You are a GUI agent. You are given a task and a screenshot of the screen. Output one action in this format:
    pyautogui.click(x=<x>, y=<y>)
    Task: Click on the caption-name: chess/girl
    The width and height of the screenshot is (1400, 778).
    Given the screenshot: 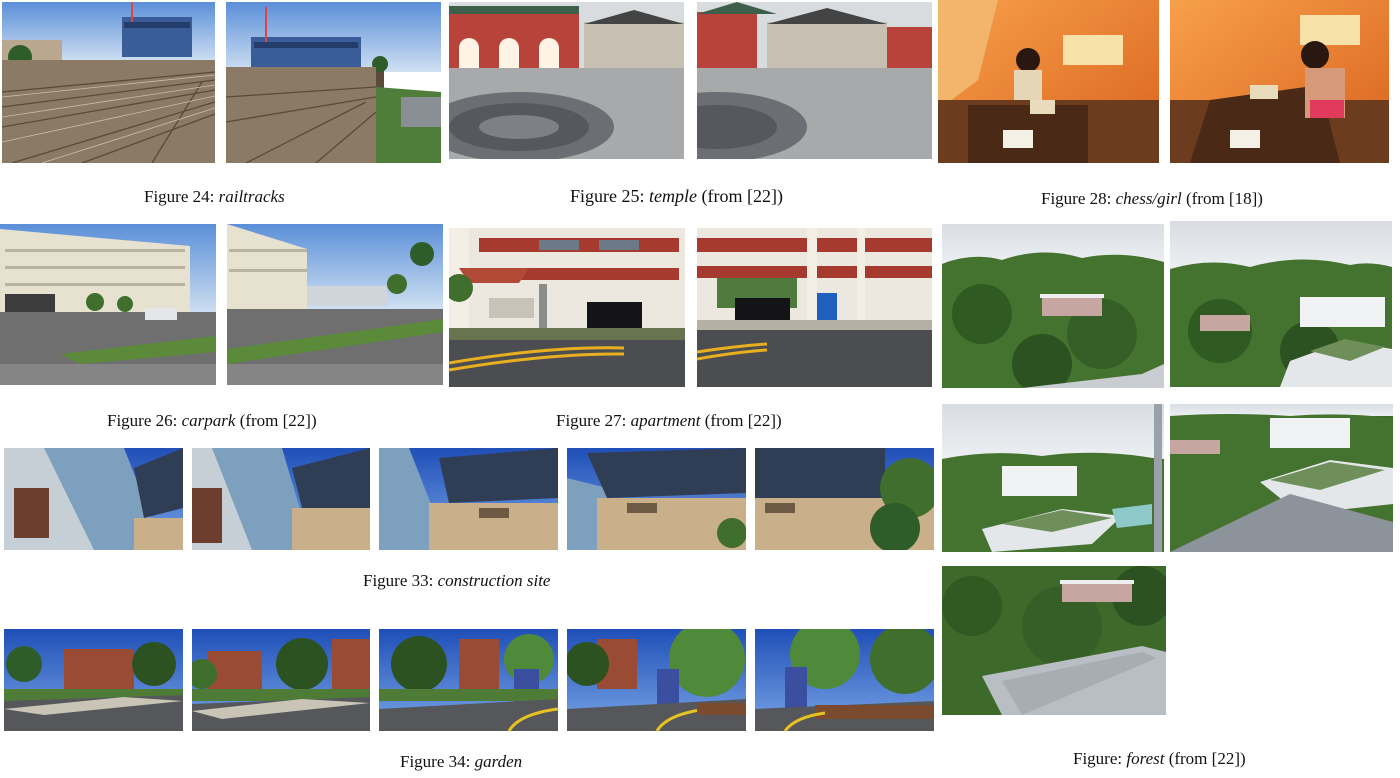 What is the action you would take?
    pyautogui.click(x=1148, y=198)
    